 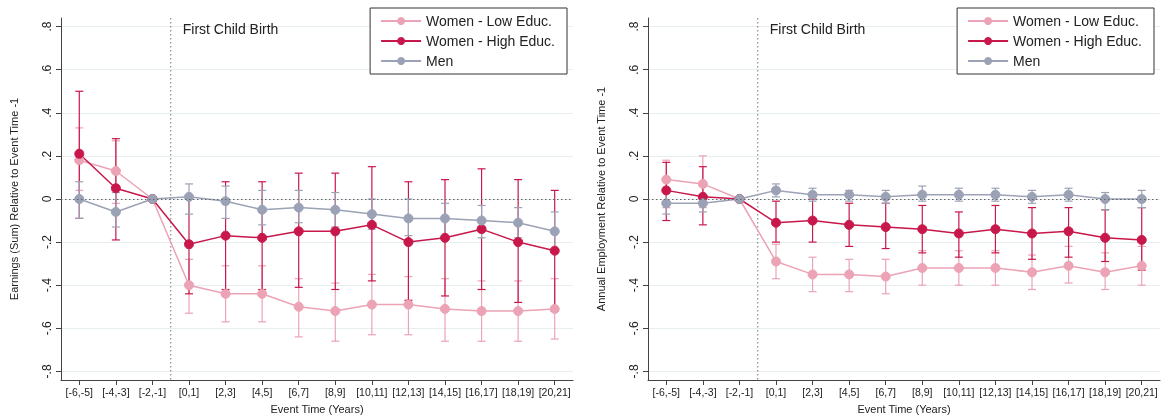 I want to click on y-axis-title: Annual Employment Relative to Event Time -1, so click(x=600, y=199).